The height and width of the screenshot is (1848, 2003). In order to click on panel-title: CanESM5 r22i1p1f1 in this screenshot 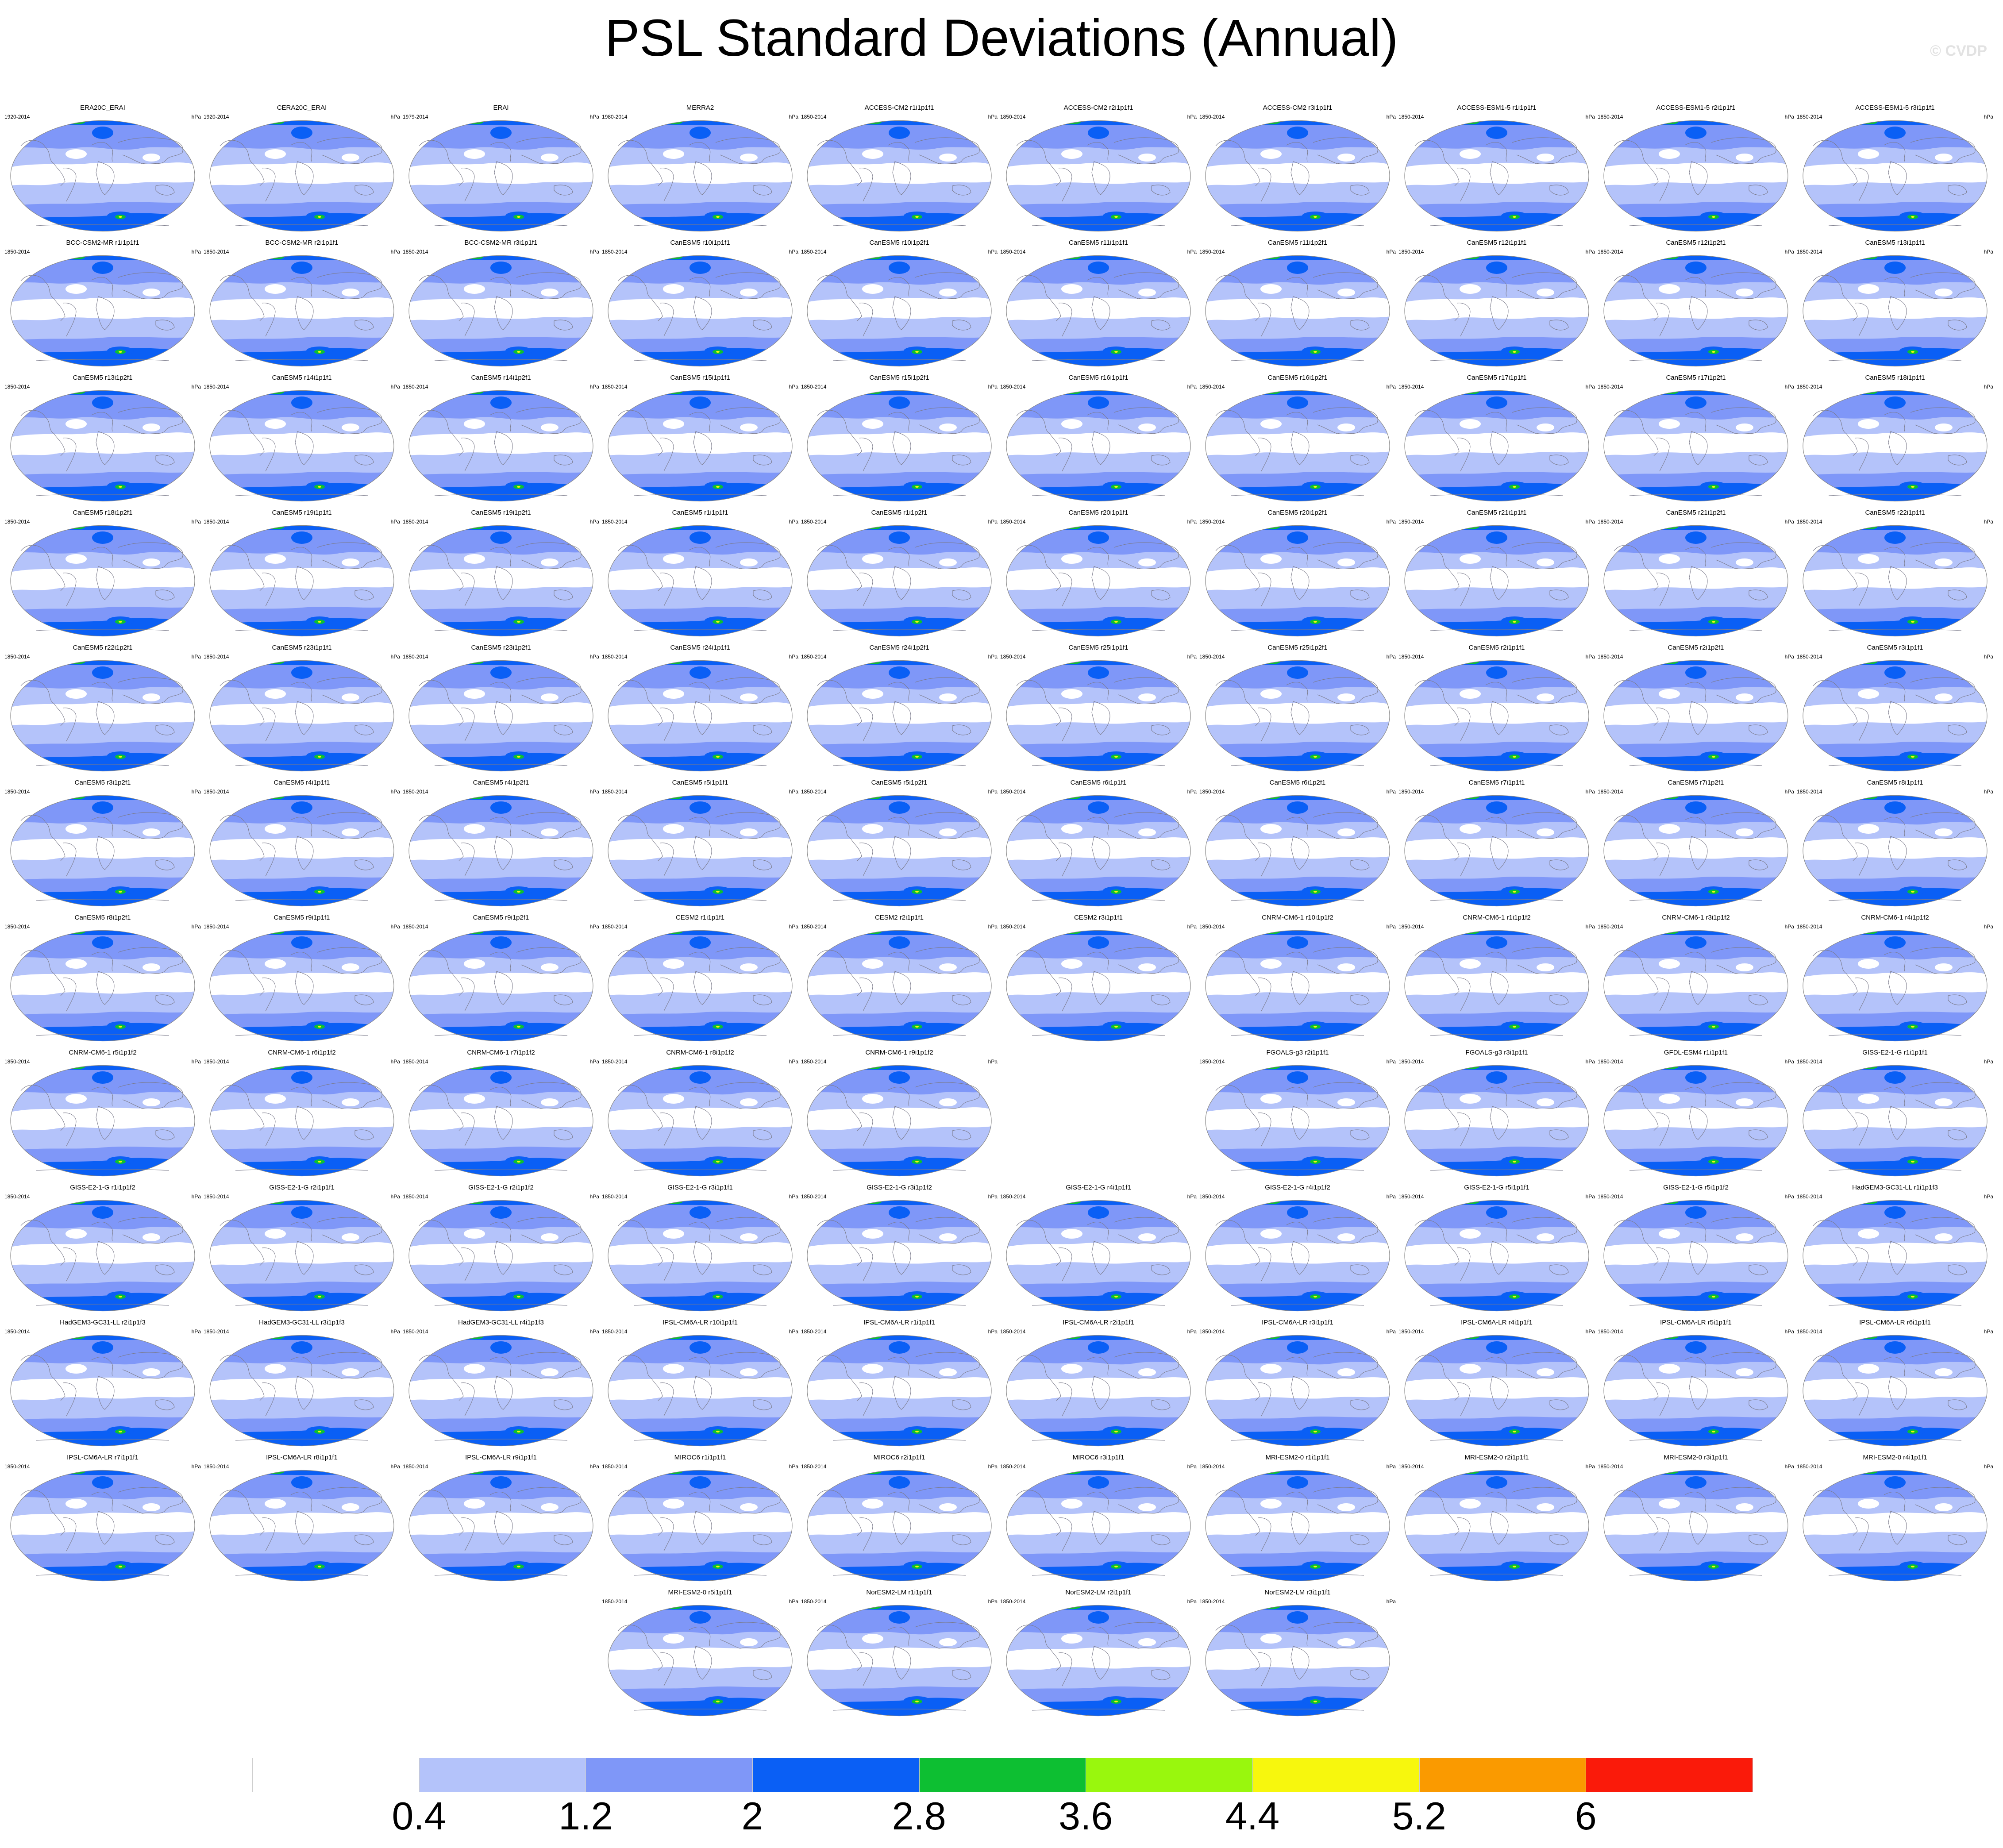, I will do `click(1895, 512)`.